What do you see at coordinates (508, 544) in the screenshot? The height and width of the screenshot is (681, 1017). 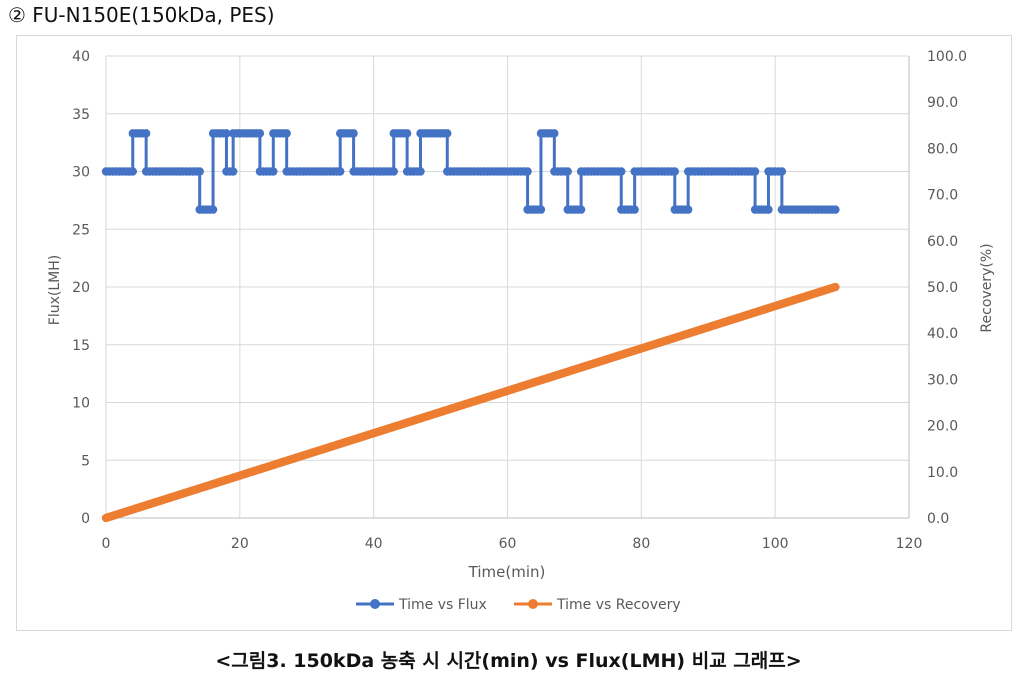 I see `x-tick-label: 60` at bounding box center [508, 544].